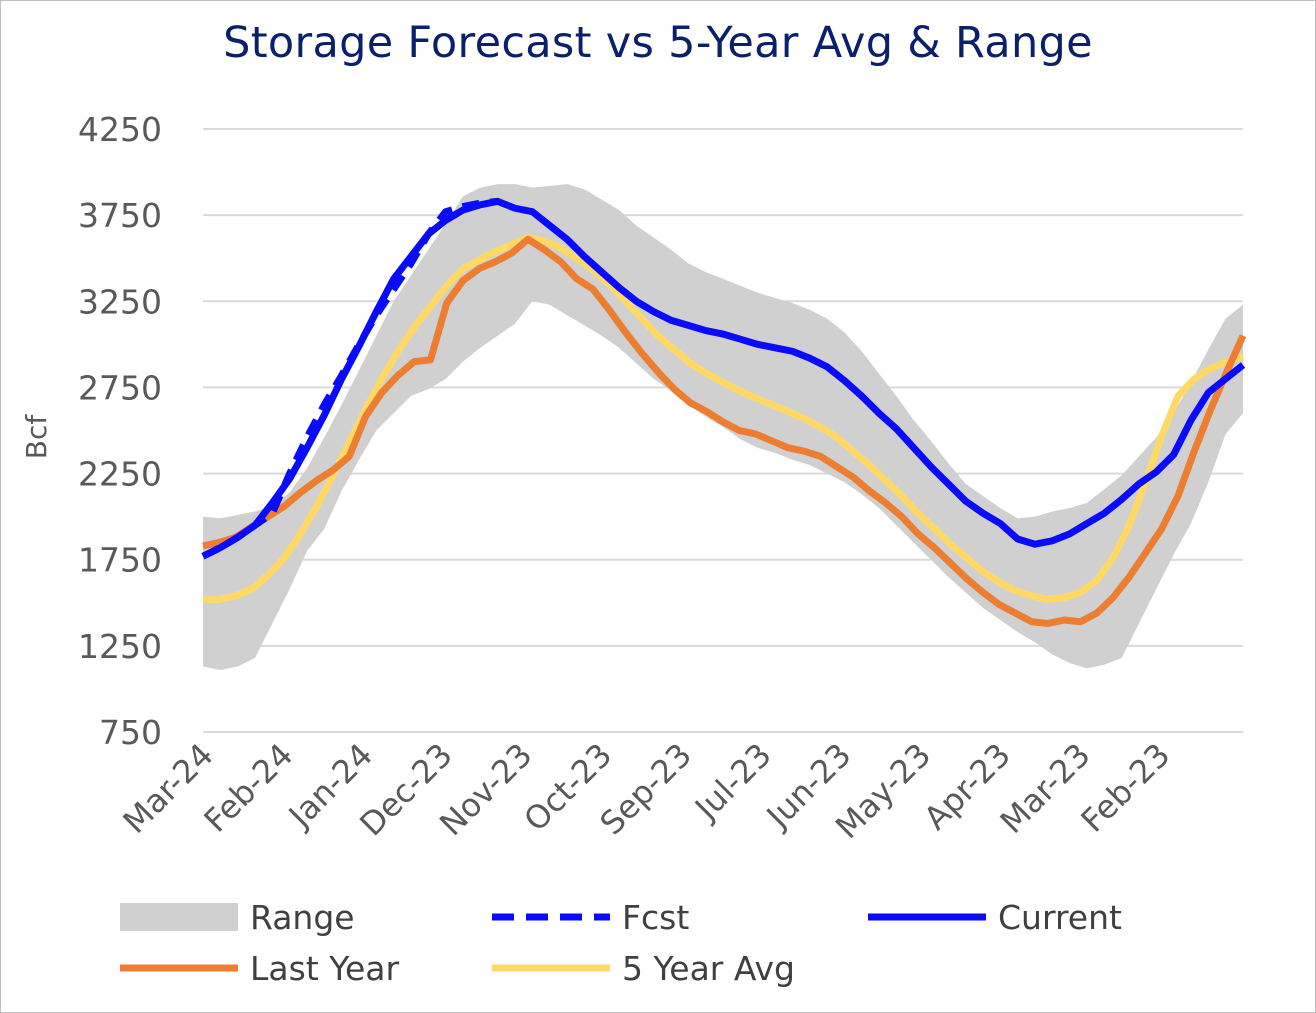 This screenshot has width=1316, height=1013. What do you see at coordinates (120, 431) in the screenshot?
I see `y-axis-ticks: 4250 3750 3250 2750 2250 1750 1250 750` at bounding box center [120, 431].